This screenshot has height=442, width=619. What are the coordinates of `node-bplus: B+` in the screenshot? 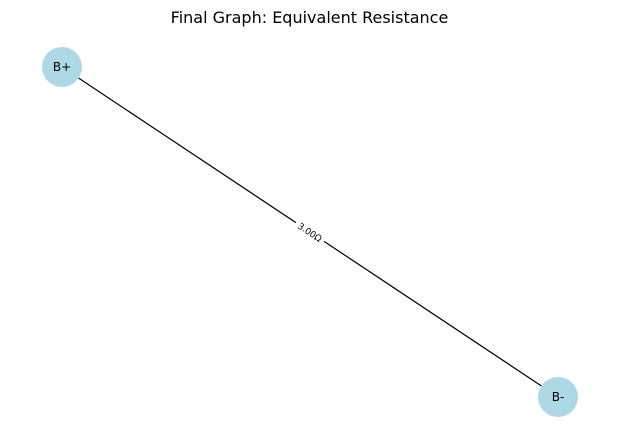 It's located at (62, 67).